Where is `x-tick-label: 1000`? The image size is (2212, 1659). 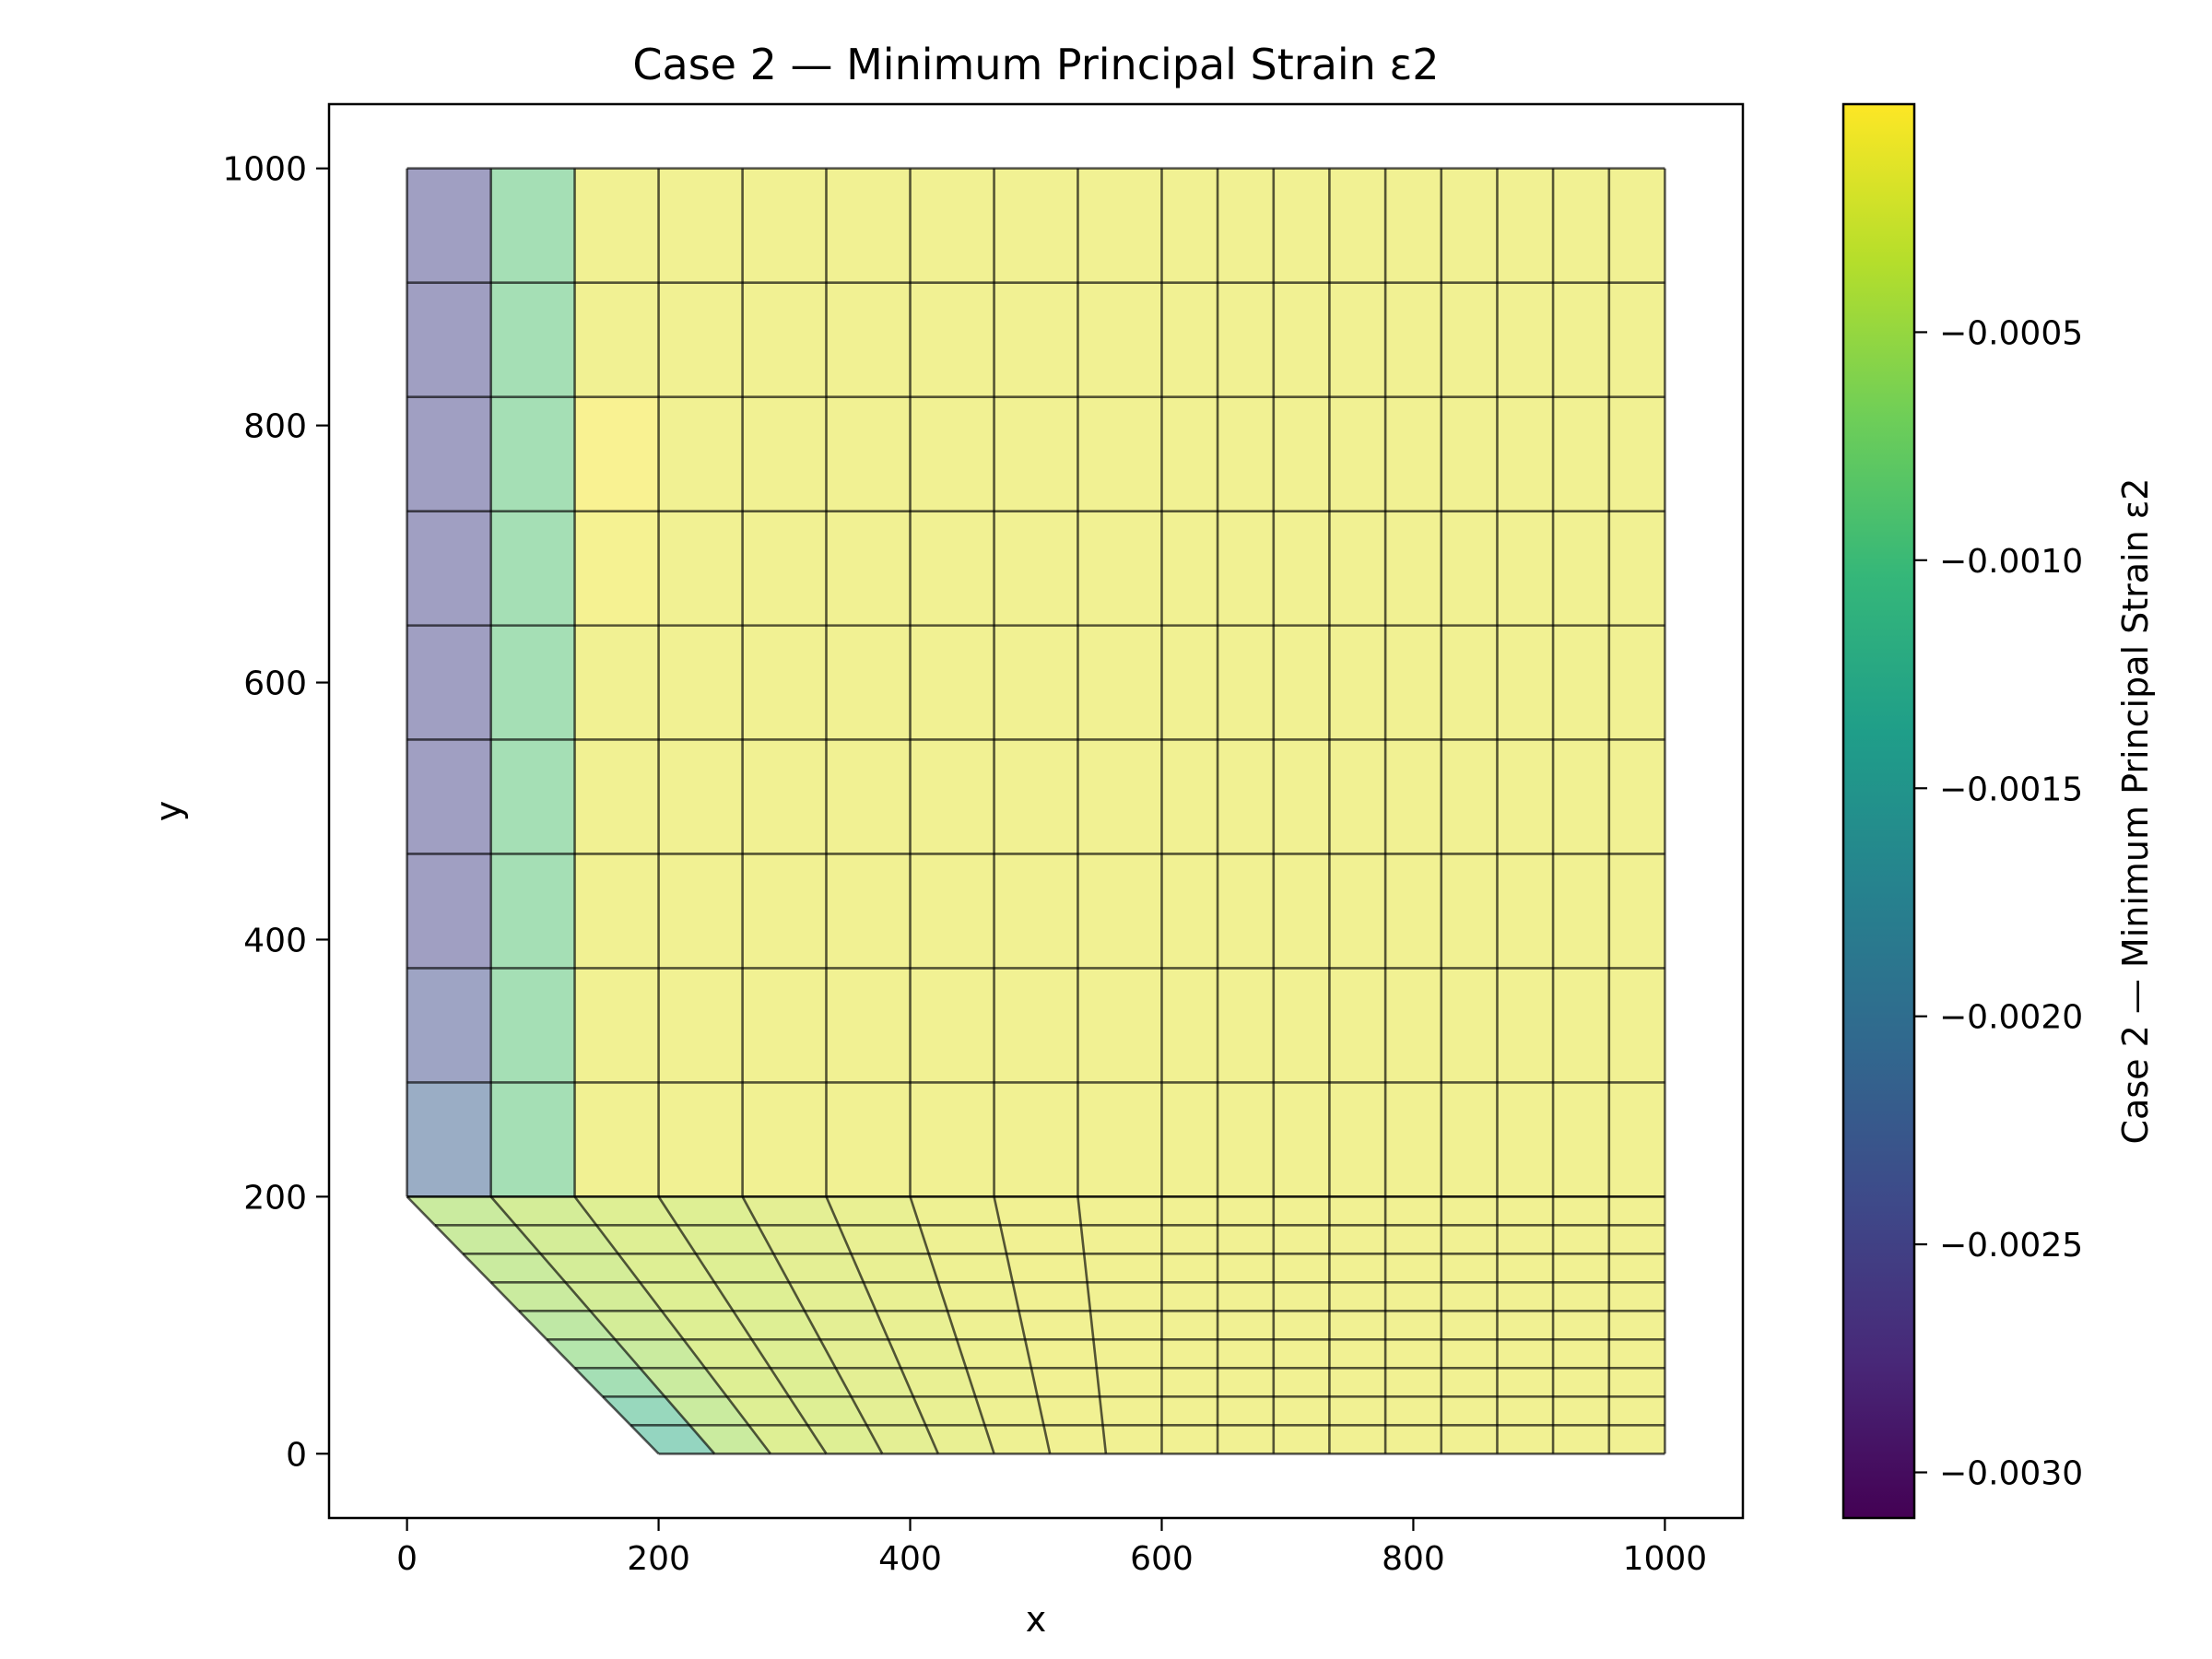
x-tick-label: 1000 is located at coordinates (1665, 1559).